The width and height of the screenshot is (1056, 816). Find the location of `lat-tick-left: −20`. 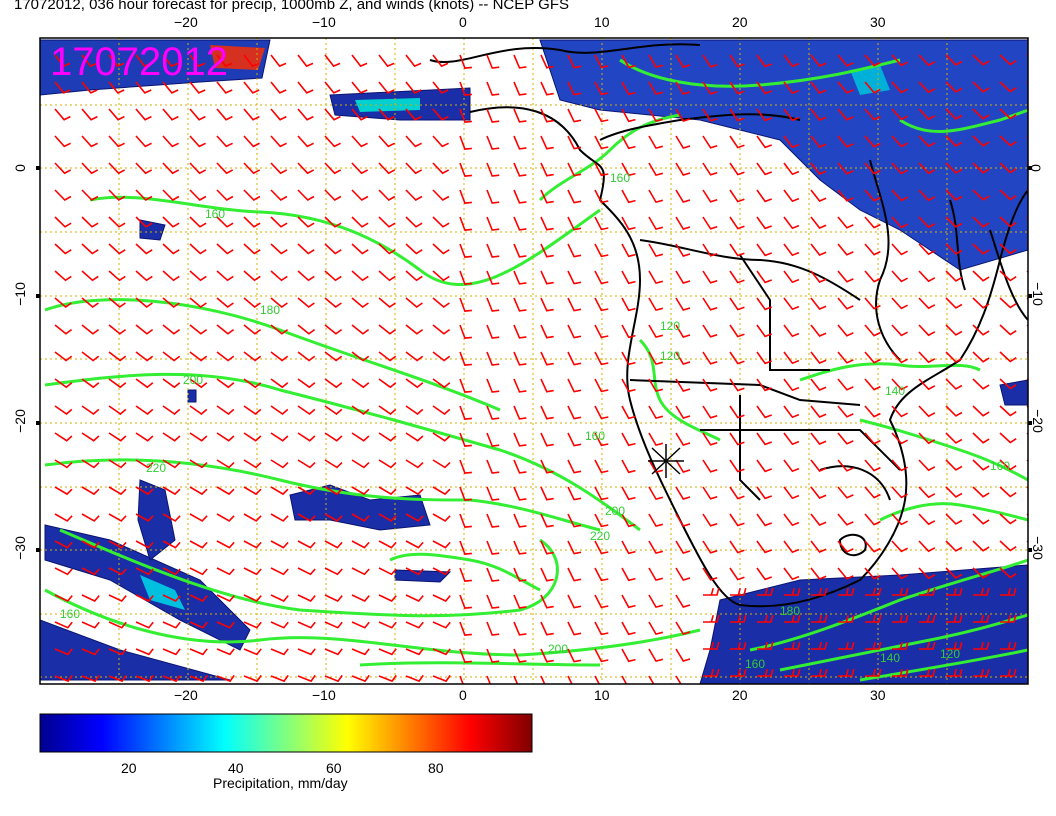

lat-tick-left: −20 is located at coordinates (19, 421).